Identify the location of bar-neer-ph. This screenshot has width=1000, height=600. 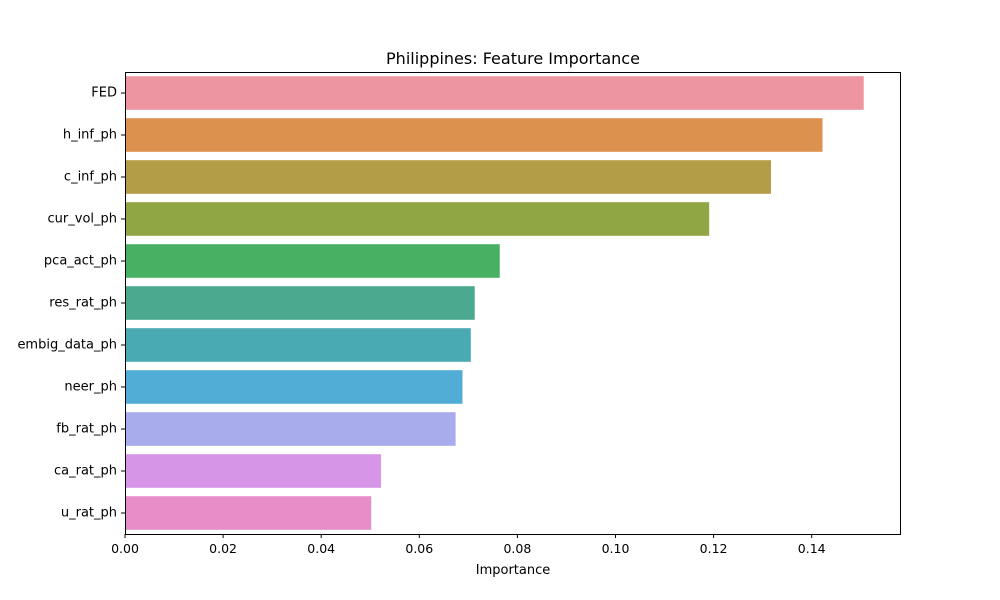
(294, 387).